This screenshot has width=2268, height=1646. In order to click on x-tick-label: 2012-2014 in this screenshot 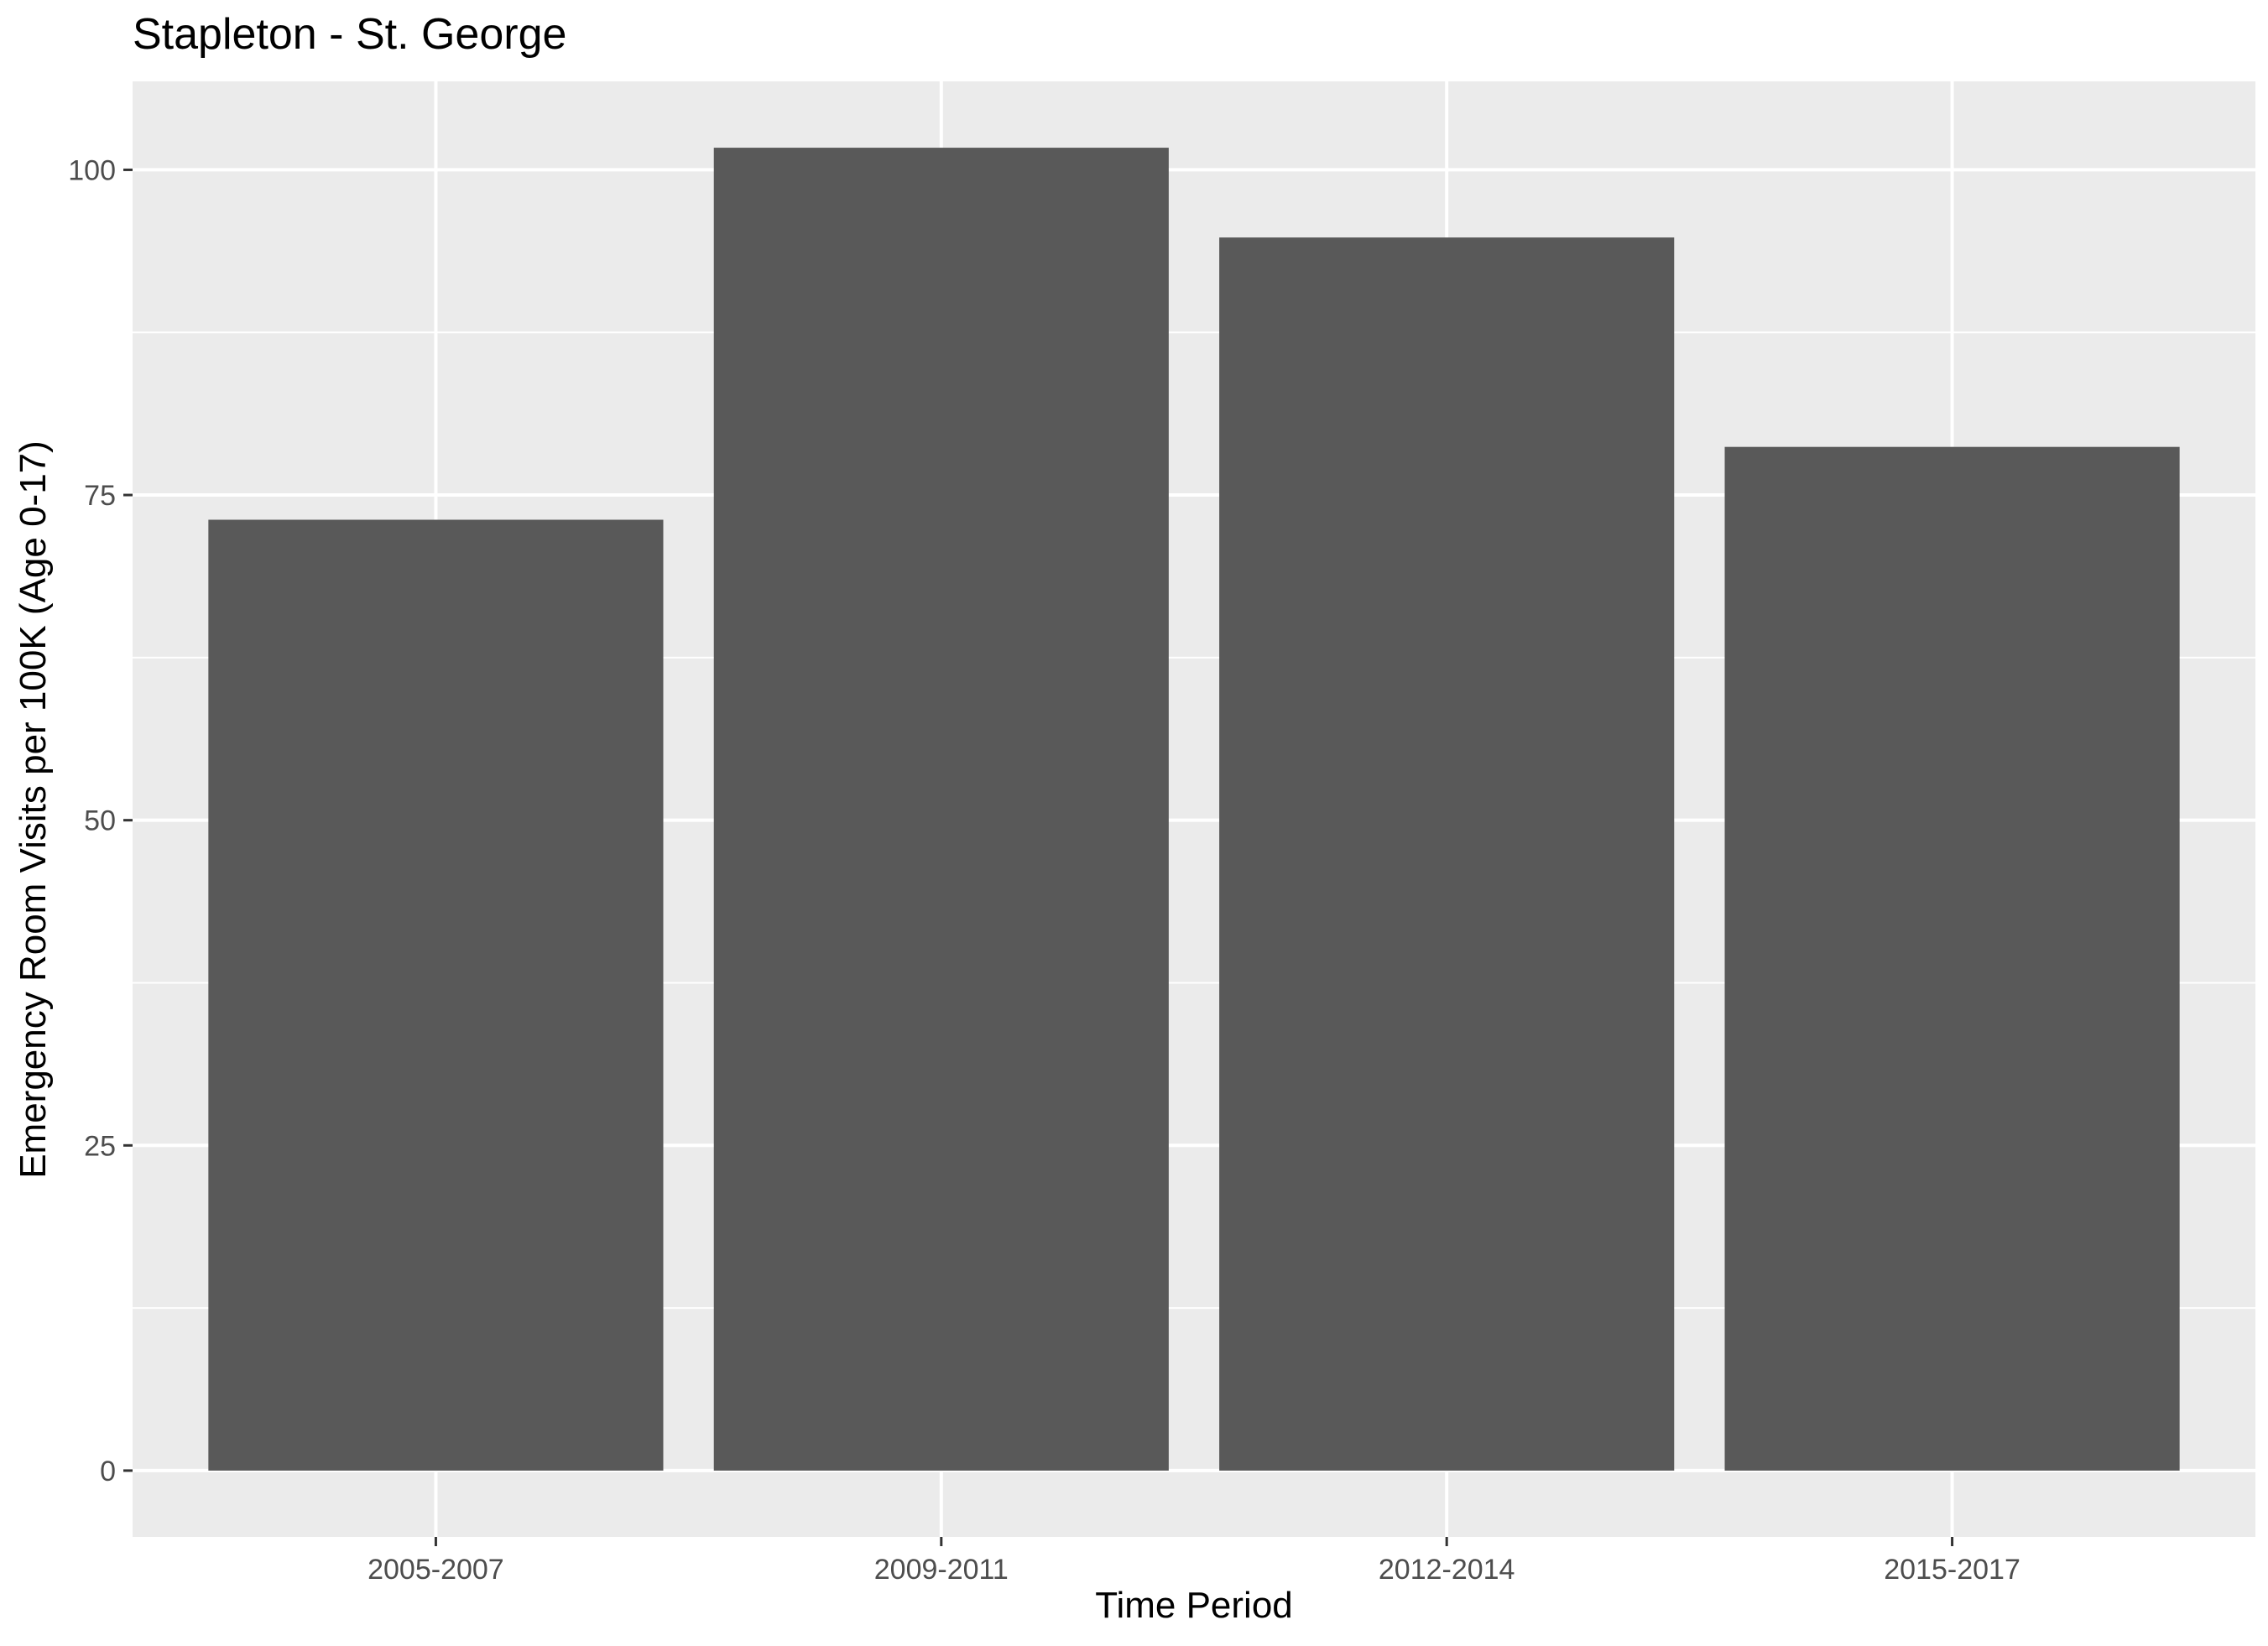, I will do `click(1447, 1570)`.